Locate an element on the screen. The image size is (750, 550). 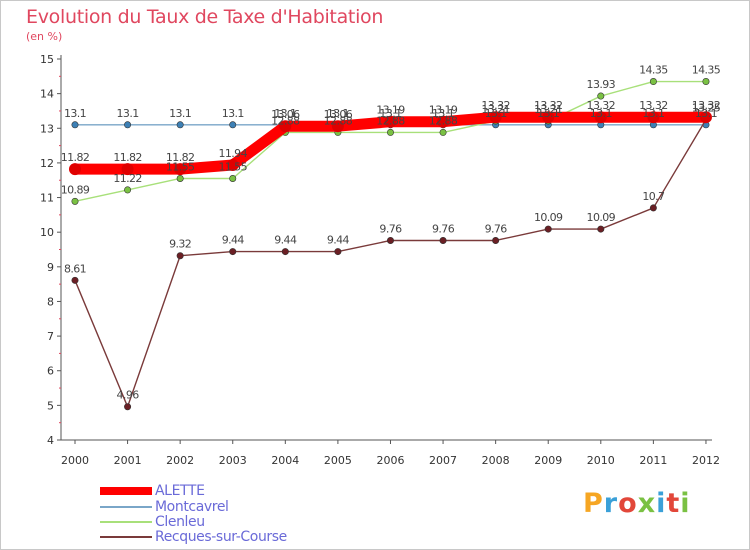
page-title: Evolution du Taux de Taxe d'Habitation is located at coordinates (205, 17).